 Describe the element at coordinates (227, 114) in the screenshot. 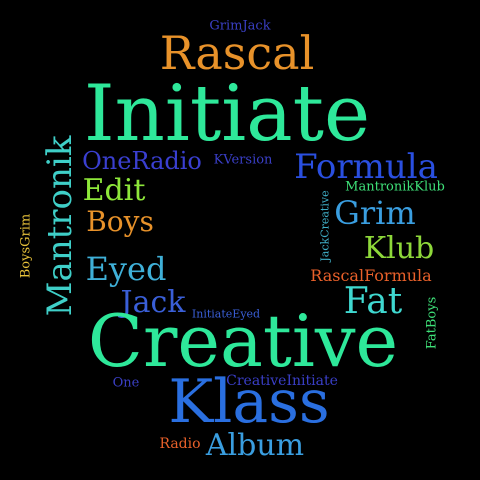

I see `word-initiate: Initiate` at that location.